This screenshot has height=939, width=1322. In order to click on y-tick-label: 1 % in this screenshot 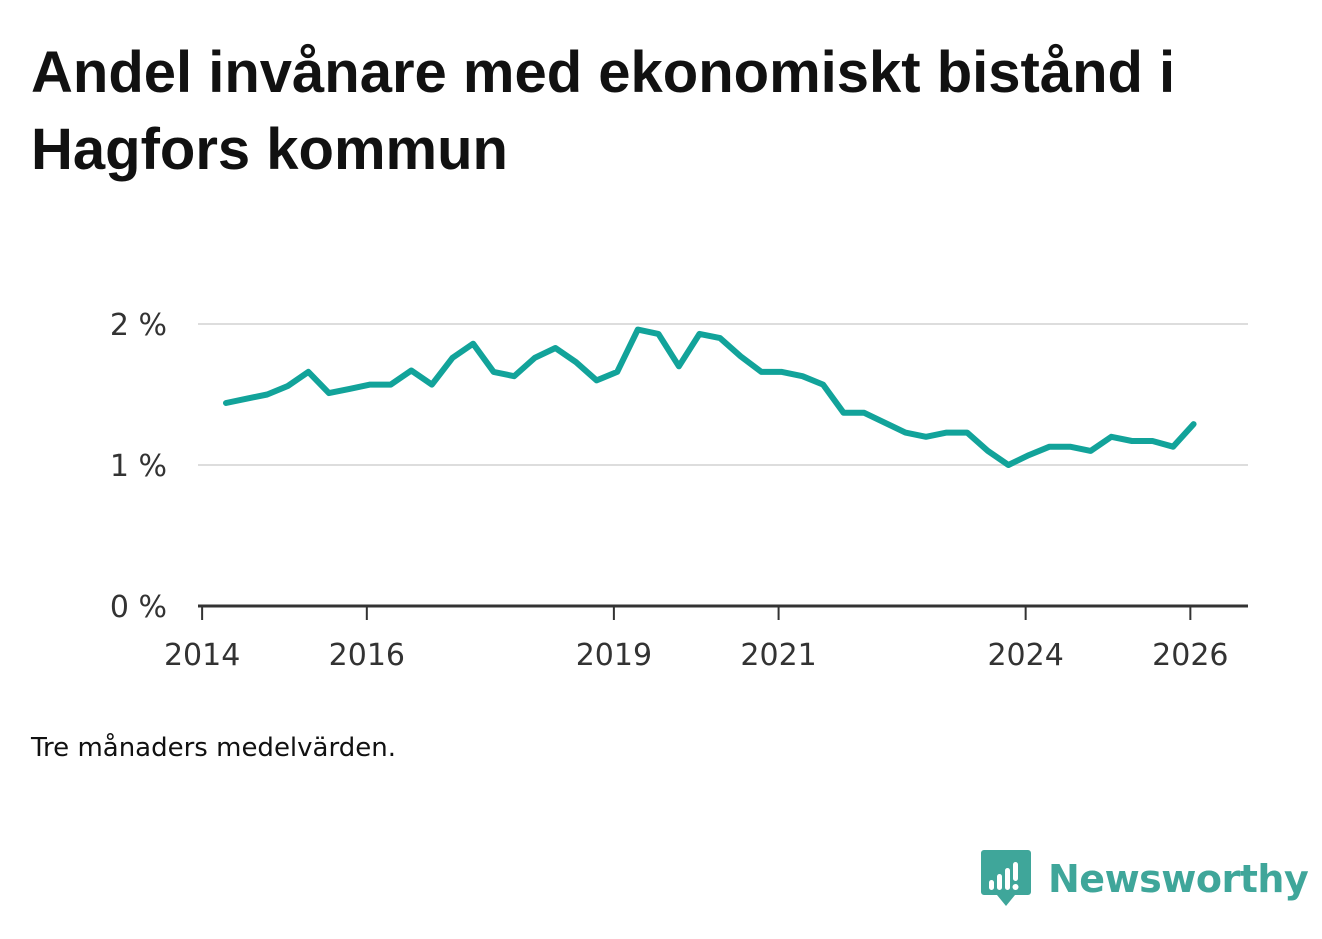, I will do `click(138, 466)`.